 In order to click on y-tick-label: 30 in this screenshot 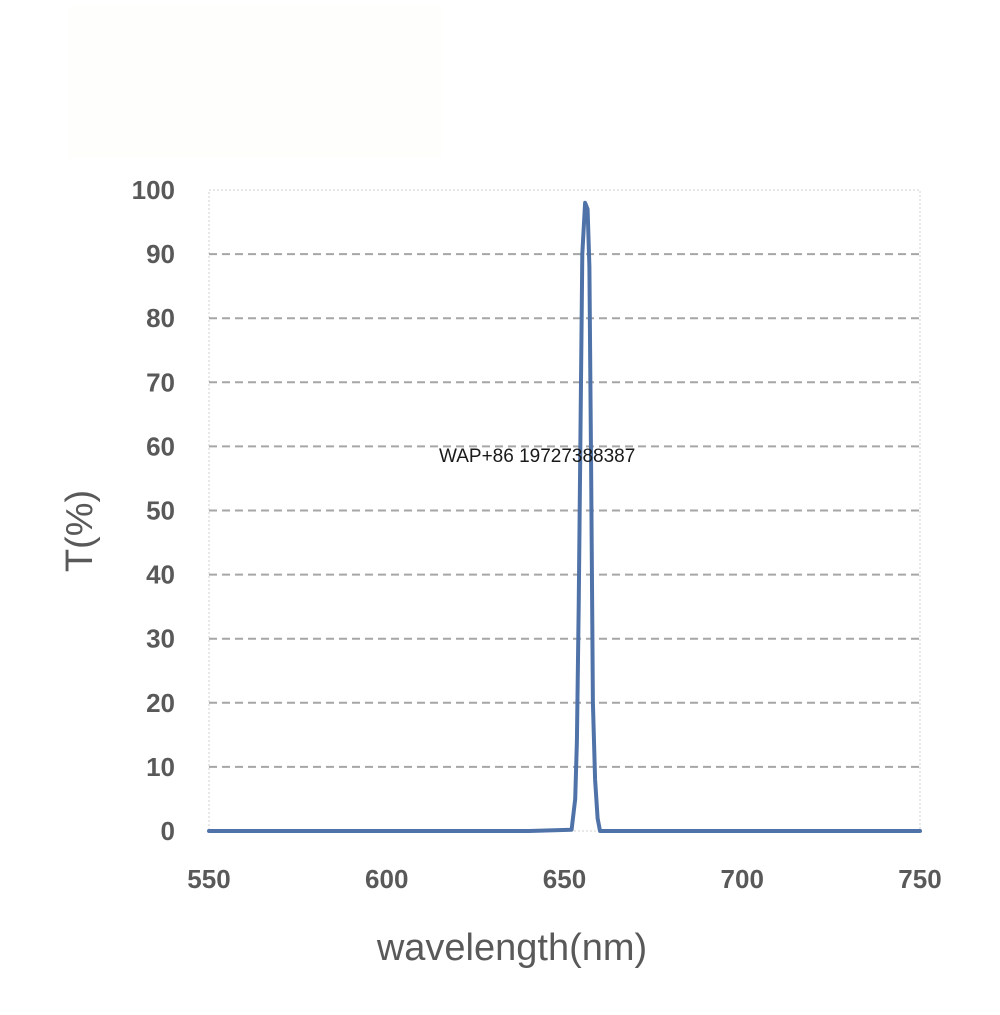, I will do `click(160, 639)`.